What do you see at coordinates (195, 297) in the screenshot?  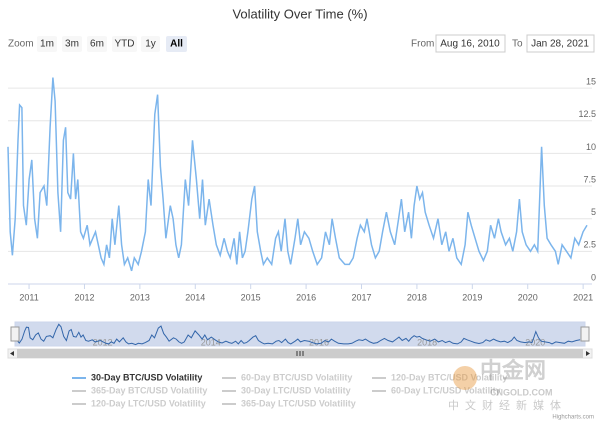 I see `x-tick-label: 2014` at bounding box center [195, 297].